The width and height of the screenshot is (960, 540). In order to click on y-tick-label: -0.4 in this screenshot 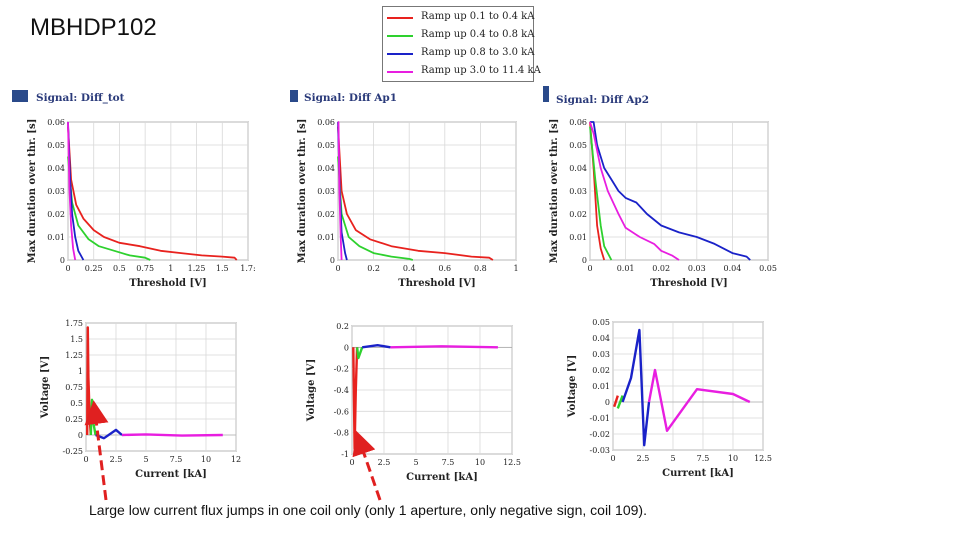, I will do `click(341, 390)`.